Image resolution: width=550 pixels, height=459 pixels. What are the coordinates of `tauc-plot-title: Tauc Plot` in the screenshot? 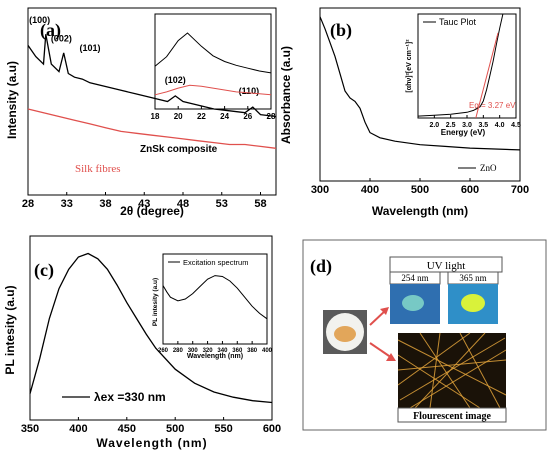 It's located at (458, 22).